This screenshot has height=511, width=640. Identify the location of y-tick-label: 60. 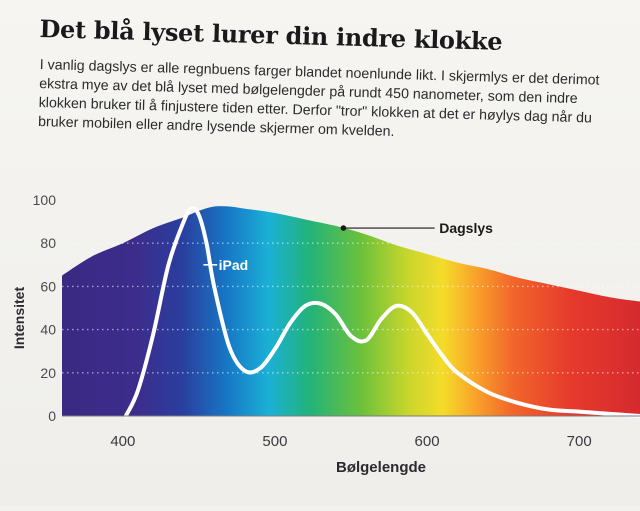
(48, 286).